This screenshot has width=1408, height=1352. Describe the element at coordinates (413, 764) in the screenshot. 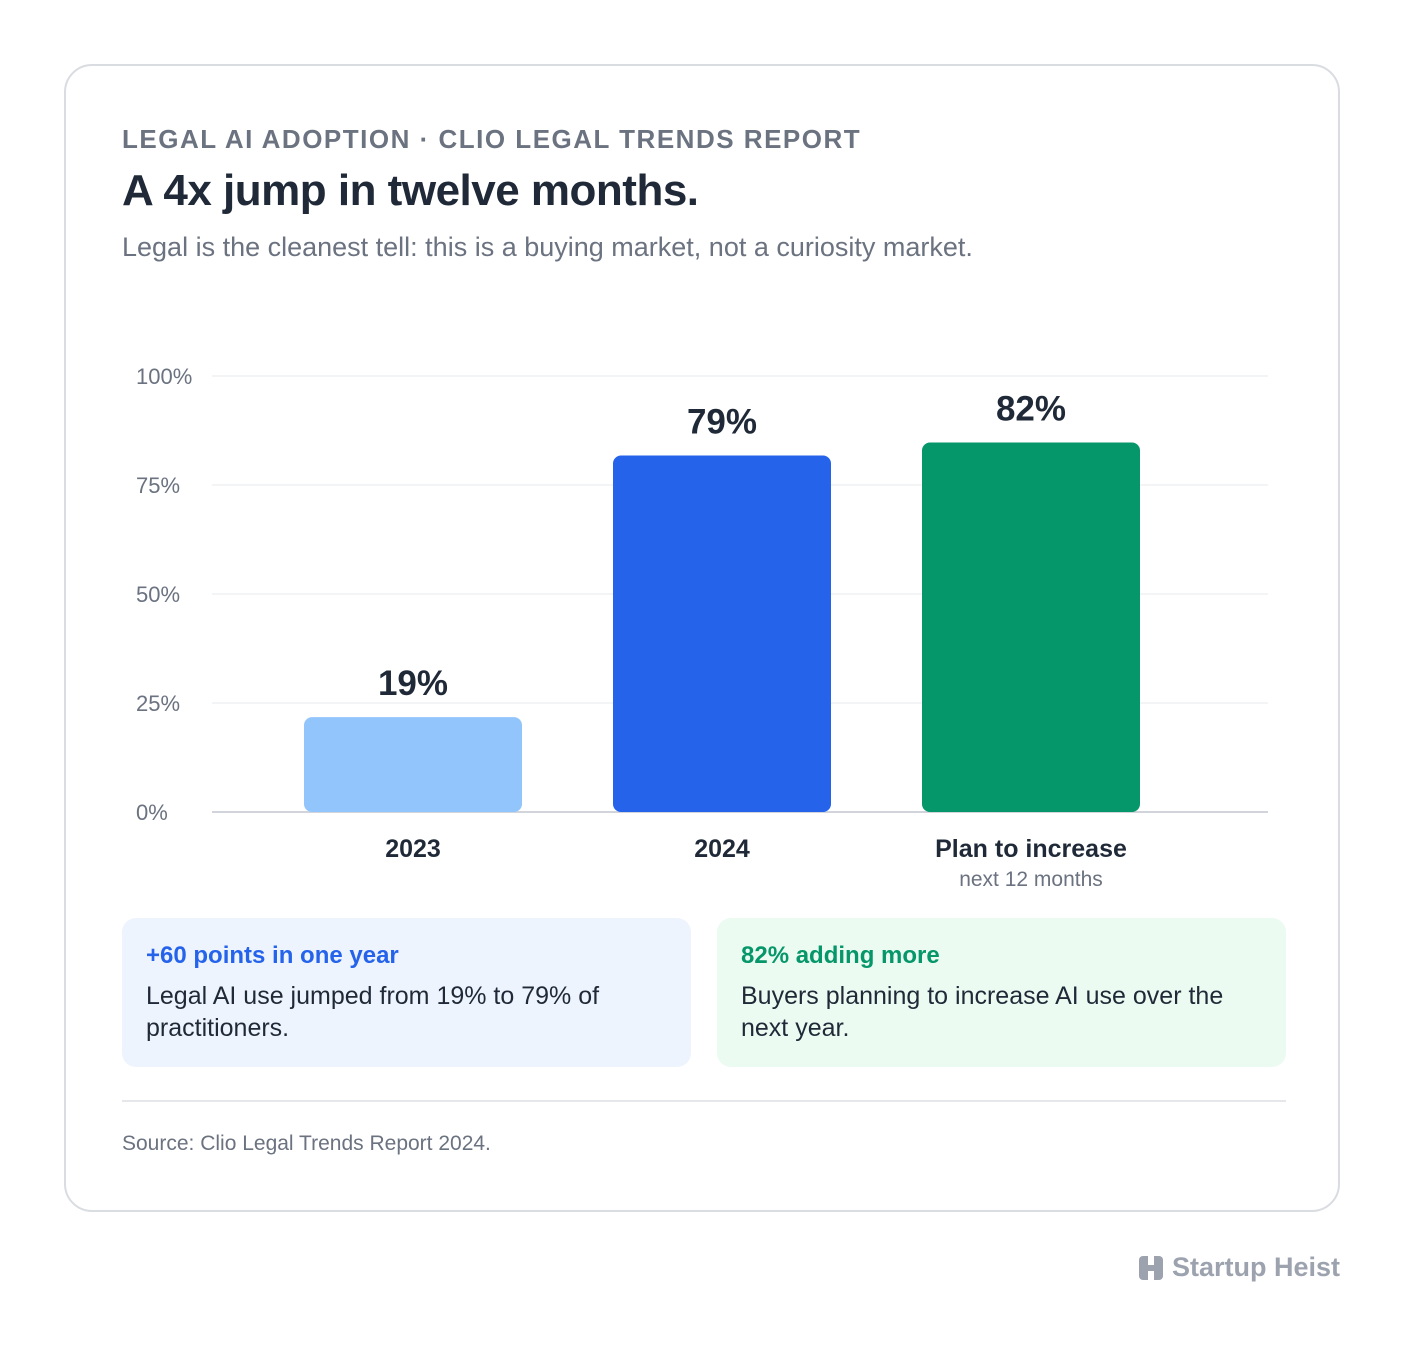

I see `bar-2023` at that location.